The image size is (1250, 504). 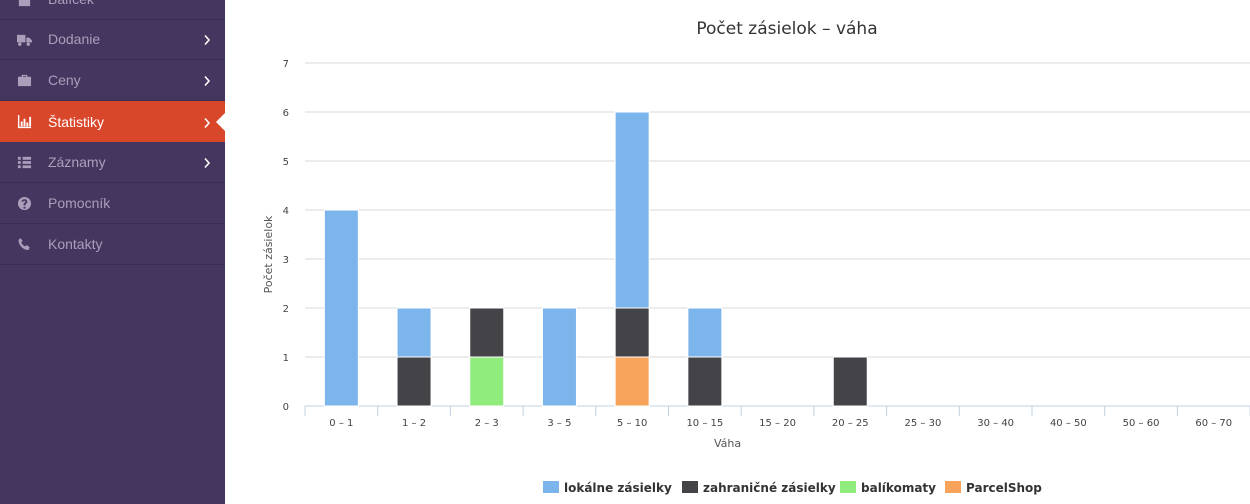 I want to click on sidebar-item-statistiky: Štatistiky, so click(x=112, y=121).